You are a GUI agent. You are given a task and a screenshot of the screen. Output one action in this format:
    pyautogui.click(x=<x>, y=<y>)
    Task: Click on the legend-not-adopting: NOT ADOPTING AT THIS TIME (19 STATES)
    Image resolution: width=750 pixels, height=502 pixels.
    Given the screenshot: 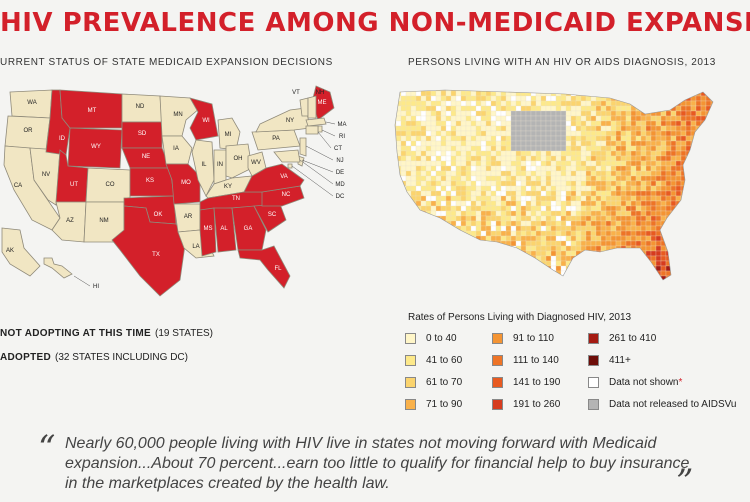 What is the action you would take?
    pyautogui.click(x=106, y=333)
    